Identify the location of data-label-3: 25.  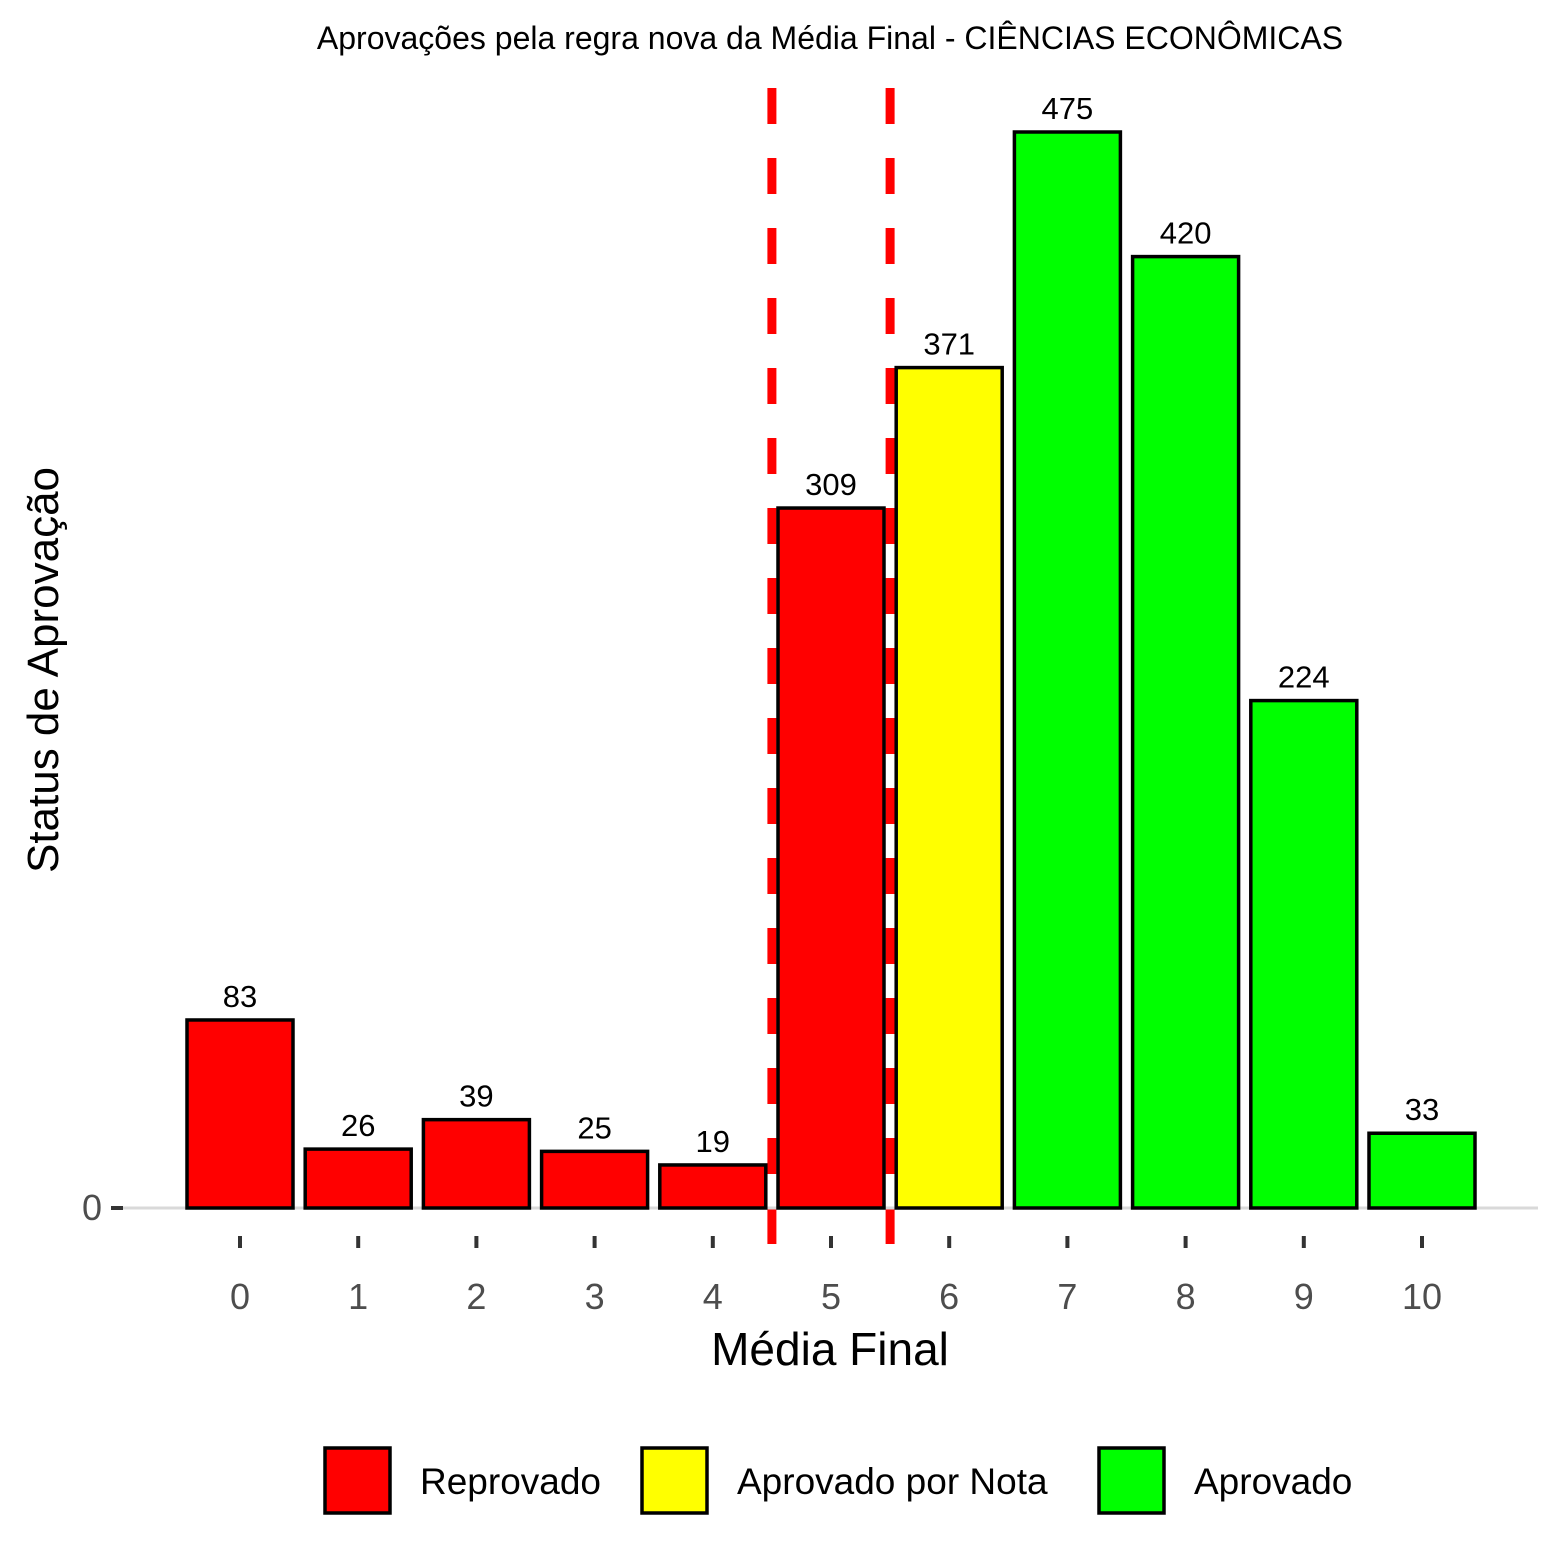
(594, 1127).